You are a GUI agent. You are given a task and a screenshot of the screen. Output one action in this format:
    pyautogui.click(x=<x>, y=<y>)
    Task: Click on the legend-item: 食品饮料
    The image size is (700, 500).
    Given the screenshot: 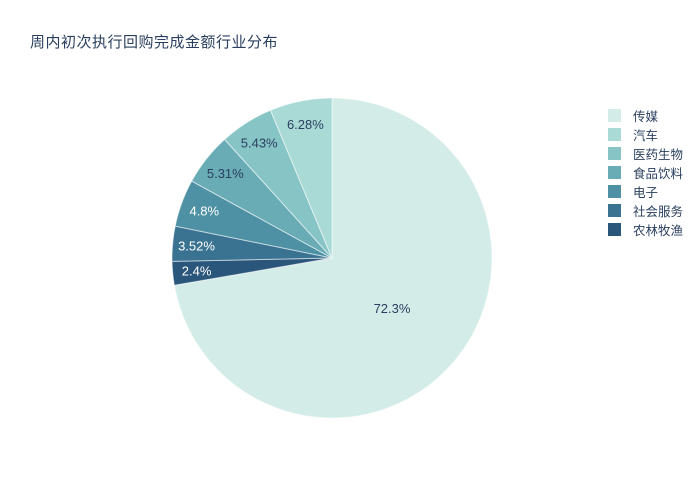 What is the action you would take?
    pyautogui.click(x=645, y=172)
    